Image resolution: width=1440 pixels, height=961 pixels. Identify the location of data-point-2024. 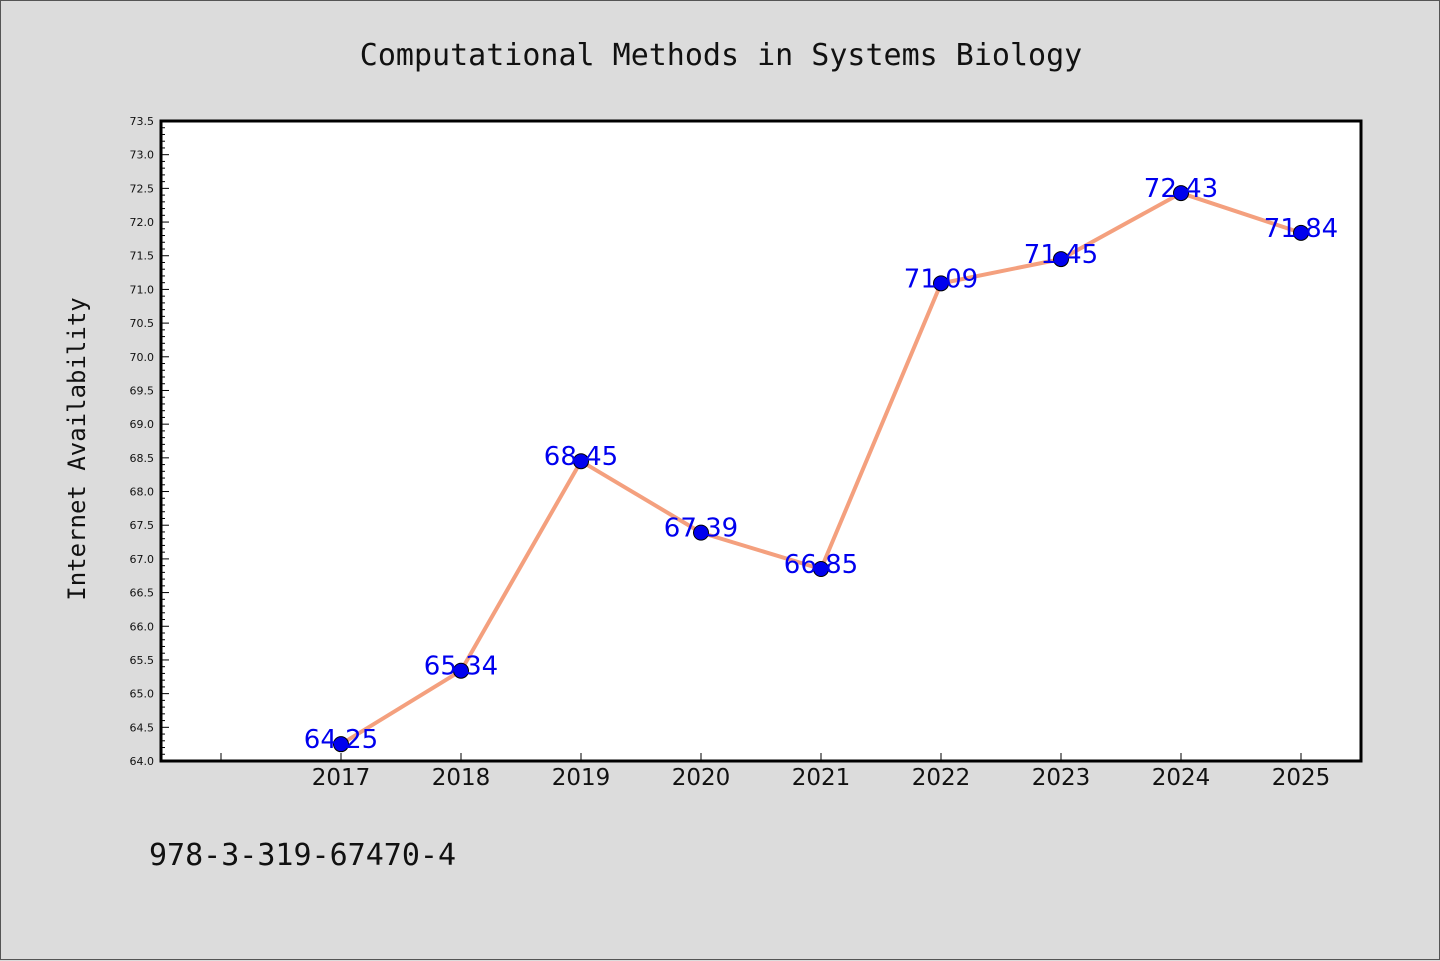
(1181, 193).